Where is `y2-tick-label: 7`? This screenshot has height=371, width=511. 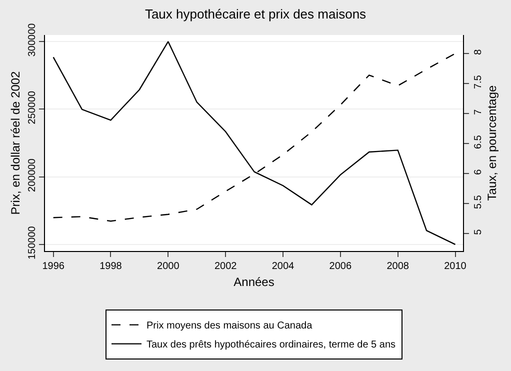 y2-tick-label: 7 is located at coordinates (478, 111).